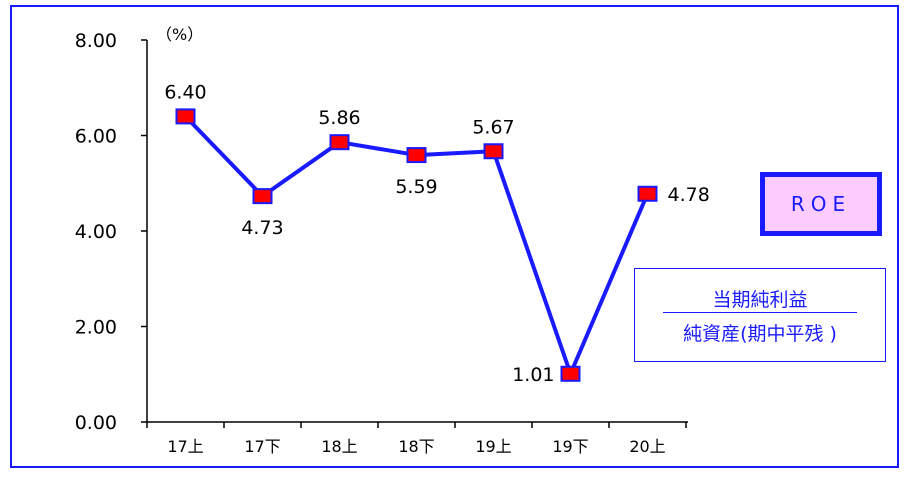  I want to click on x-tick-label: 18上, so click(339, 446).